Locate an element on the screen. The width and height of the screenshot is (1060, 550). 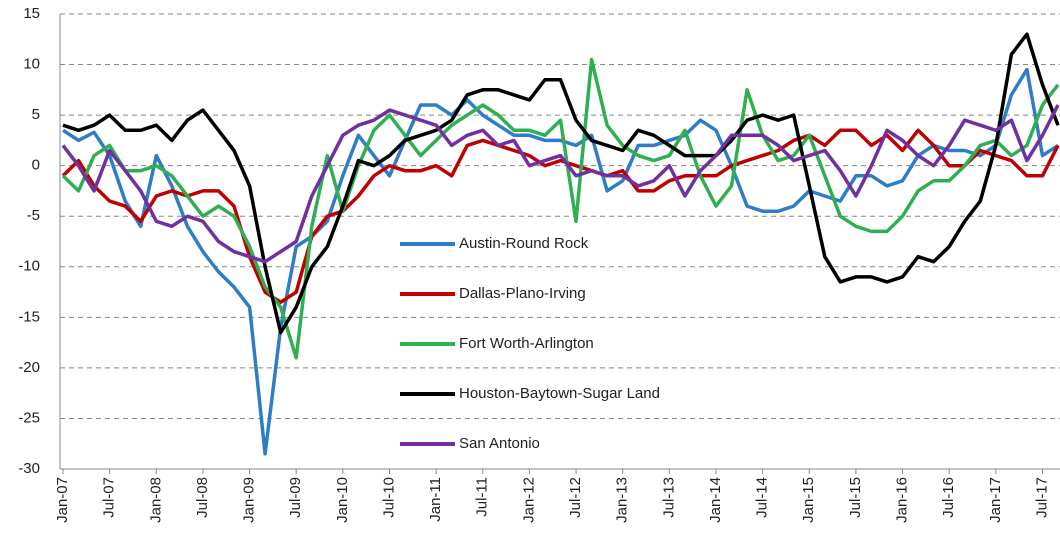
x-tick-label: Jan-07 is located at coordinates (62, 500).